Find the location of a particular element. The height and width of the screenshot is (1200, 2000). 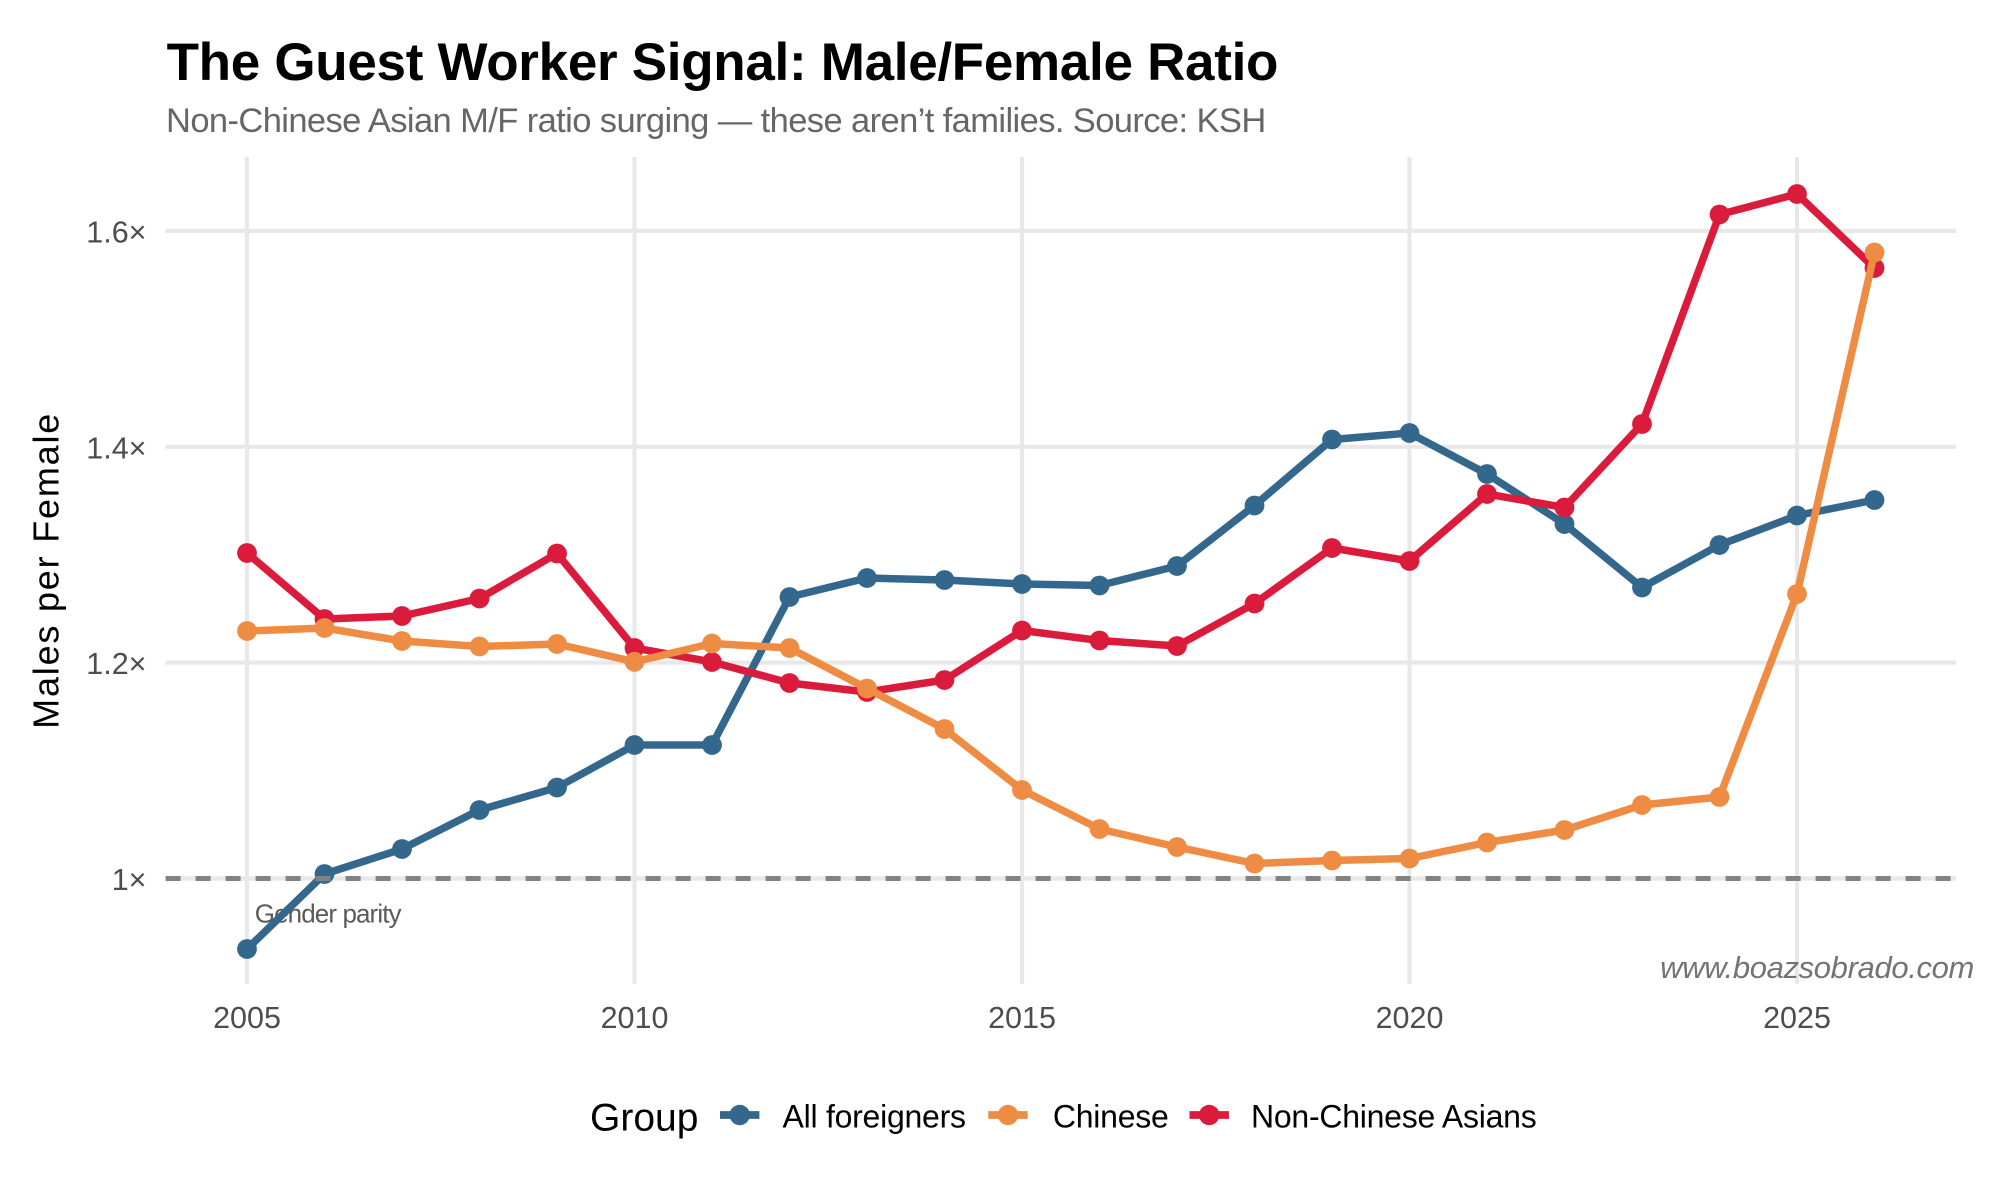

svg-text: Group is located at coordinates (644, 1117).